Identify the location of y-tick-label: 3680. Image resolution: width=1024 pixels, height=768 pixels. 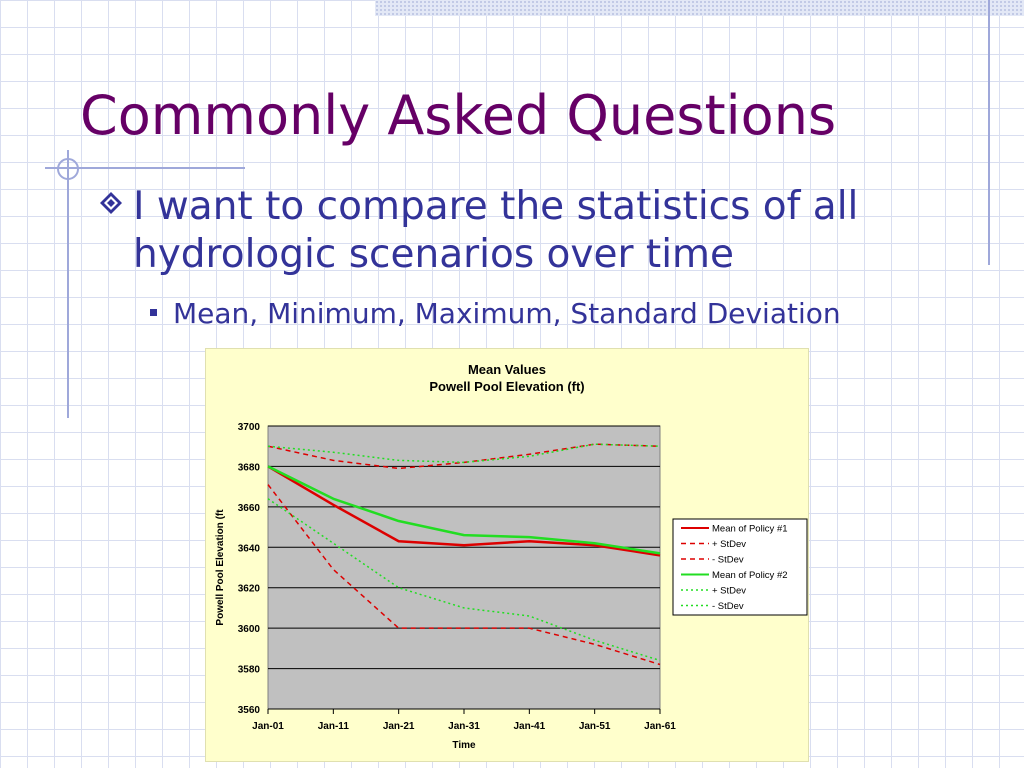
(249, 467).